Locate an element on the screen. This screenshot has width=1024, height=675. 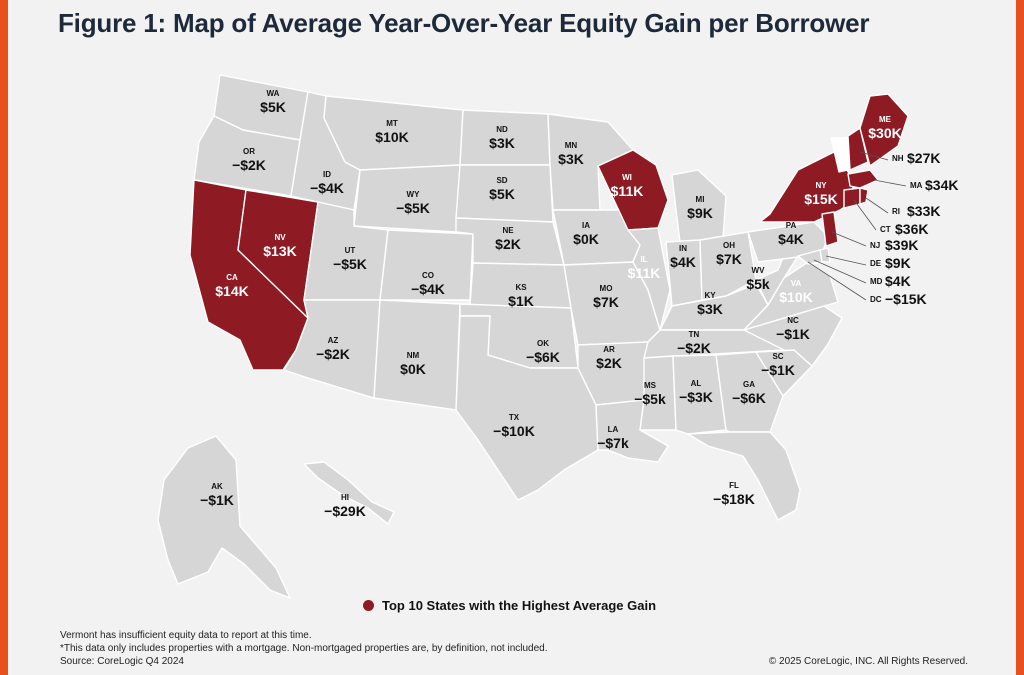
state-value-wv: $5k is located at coordinates (758, 284).